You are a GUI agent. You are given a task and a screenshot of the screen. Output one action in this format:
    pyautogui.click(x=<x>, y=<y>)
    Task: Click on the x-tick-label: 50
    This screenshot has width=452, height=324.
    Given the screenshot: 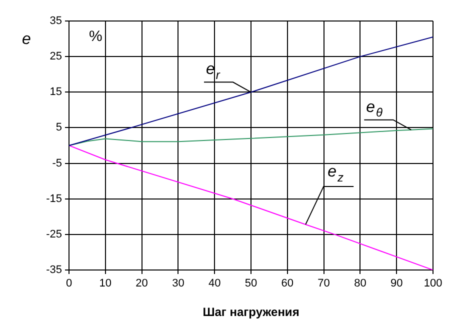 What is the action you would take?
    pyautogui.click(x=251, y=284)
    